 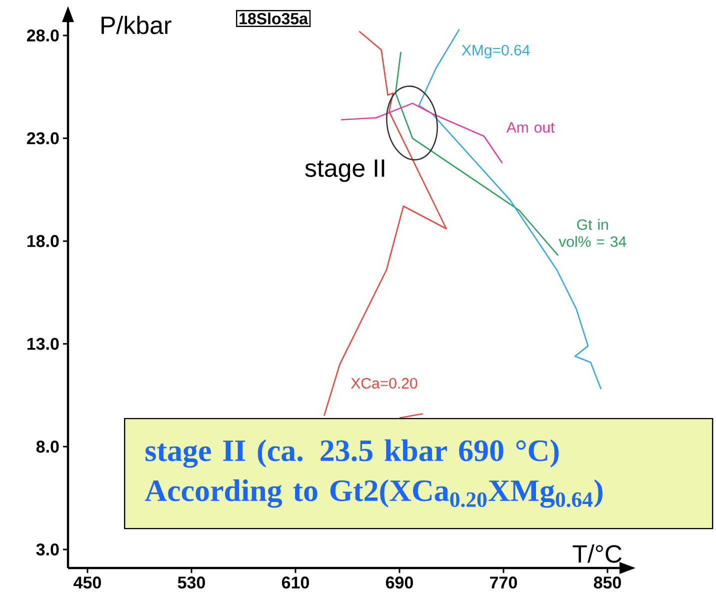 I want to click on x-tick-label: 850, so click(x=607, y=582).